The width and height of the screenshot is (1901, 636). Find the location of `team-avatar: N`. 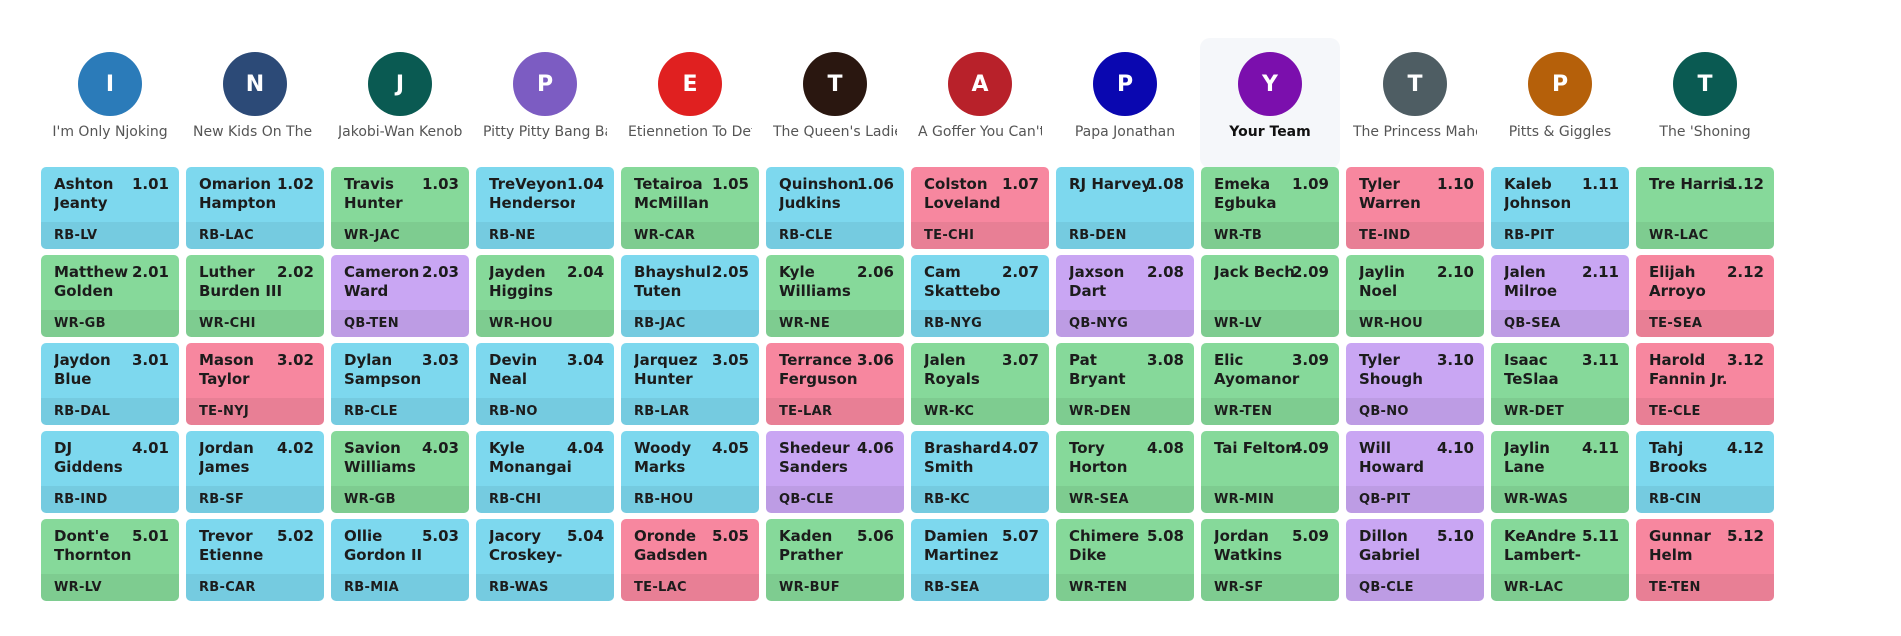

team-avatar: N is located at coordinates (255, 84).